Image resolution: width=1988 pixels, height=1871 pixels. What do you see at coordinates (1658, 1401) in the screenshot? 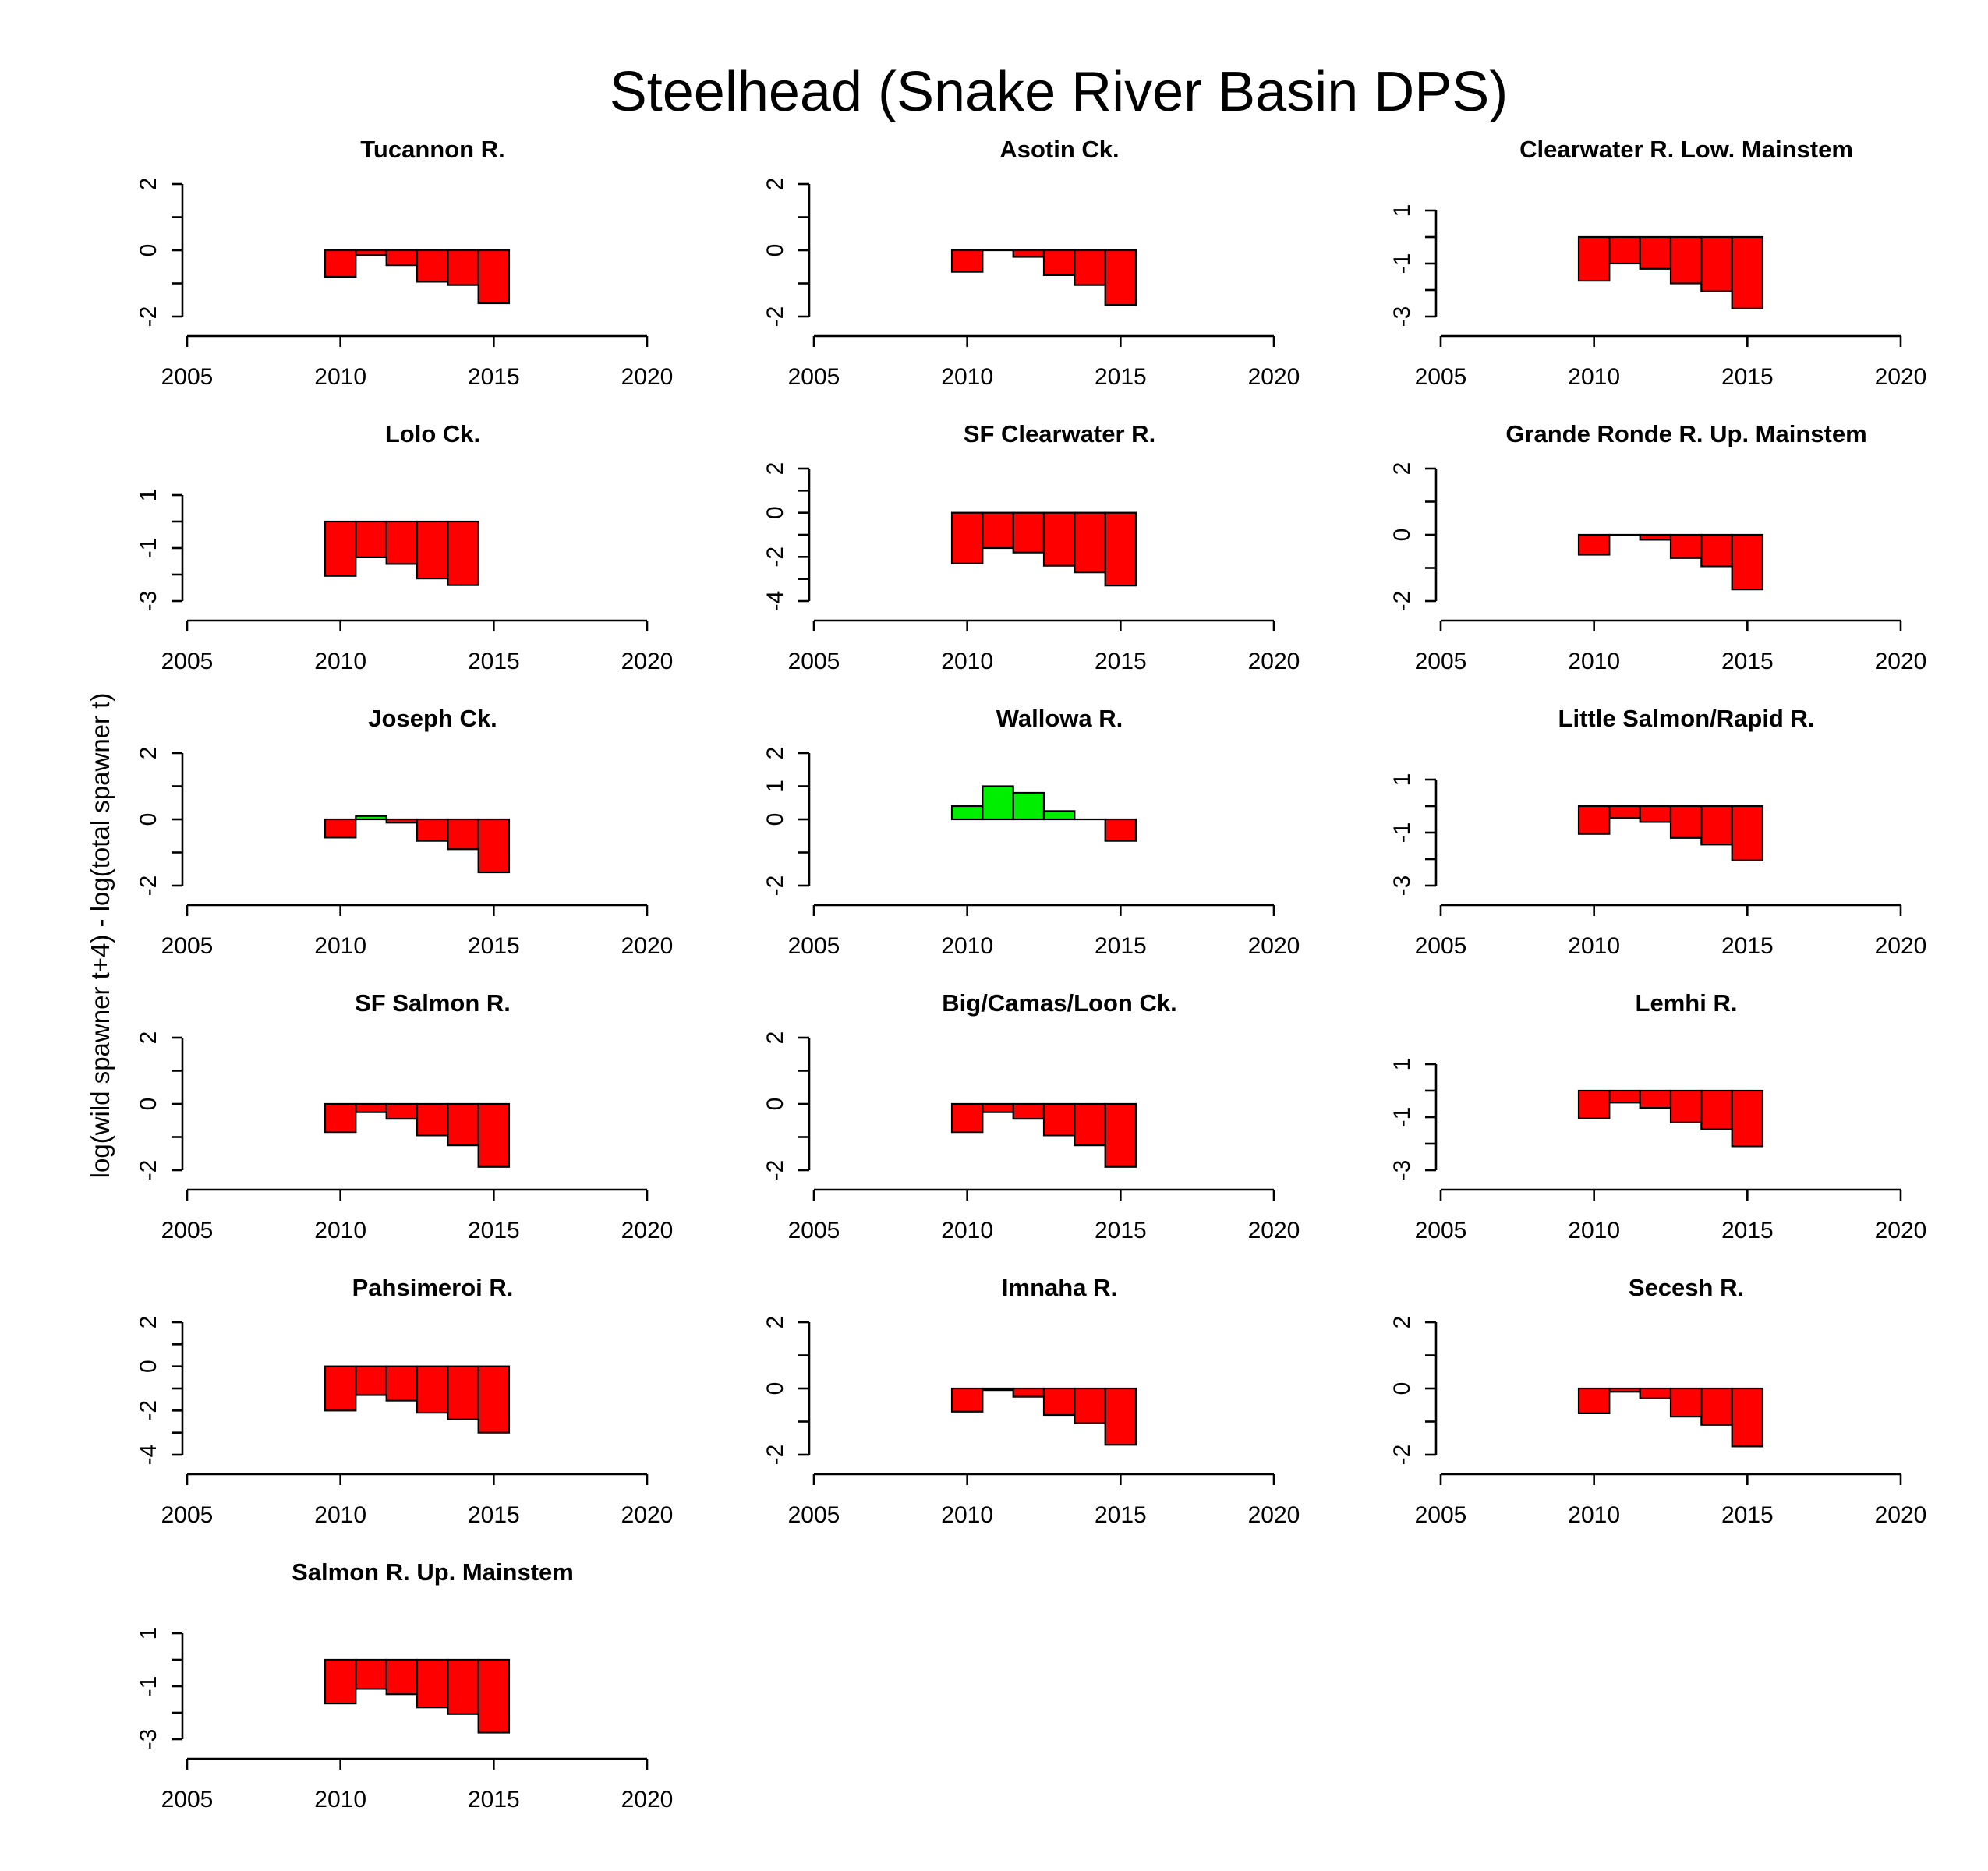
I see `panel: Secesh R. -2 0 2 2005 2010 2015 2020` at bounding box center [1658, 1401].